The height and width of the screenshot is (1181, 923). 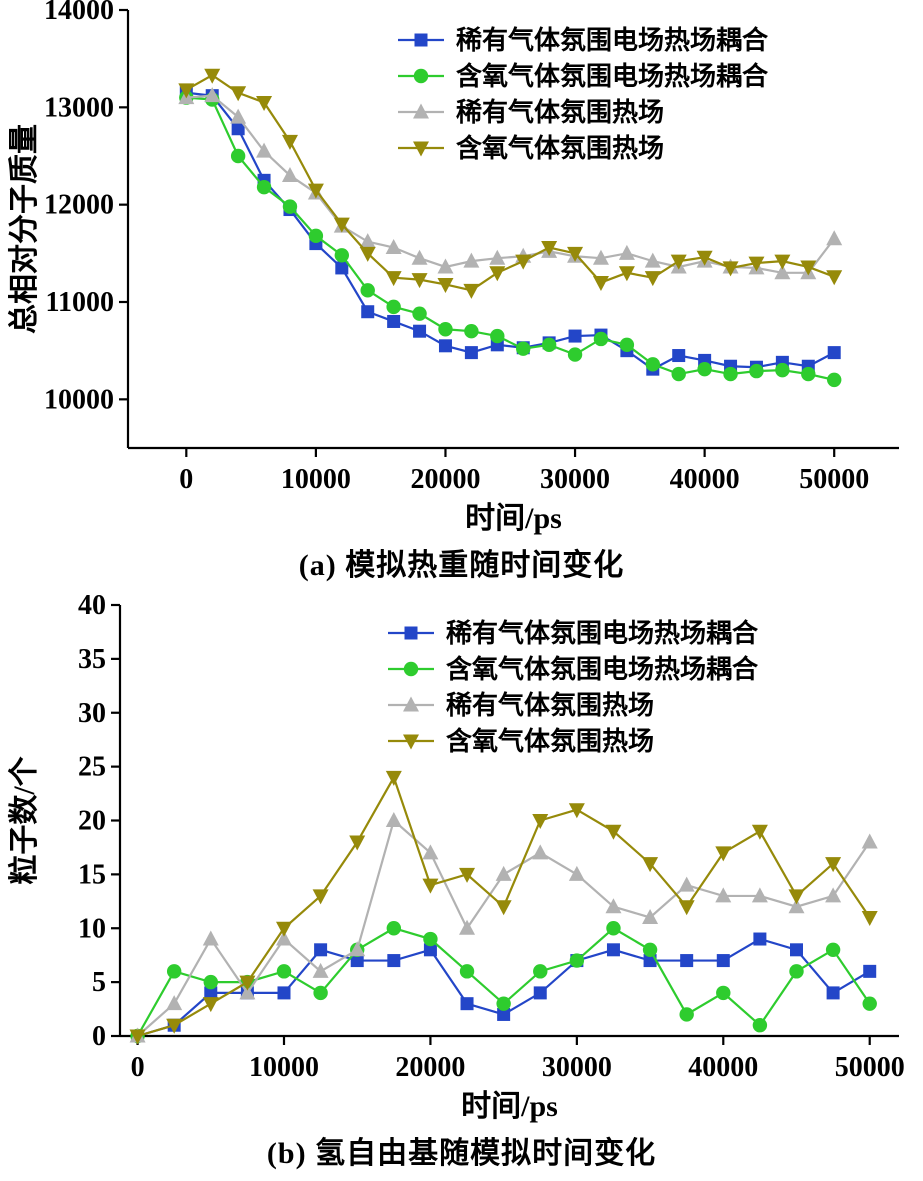 What do you see at coordinates (24, 819) in the screenshot?
I see `y-axis-label: 粒子数/个` at bounding box center [24, 819].